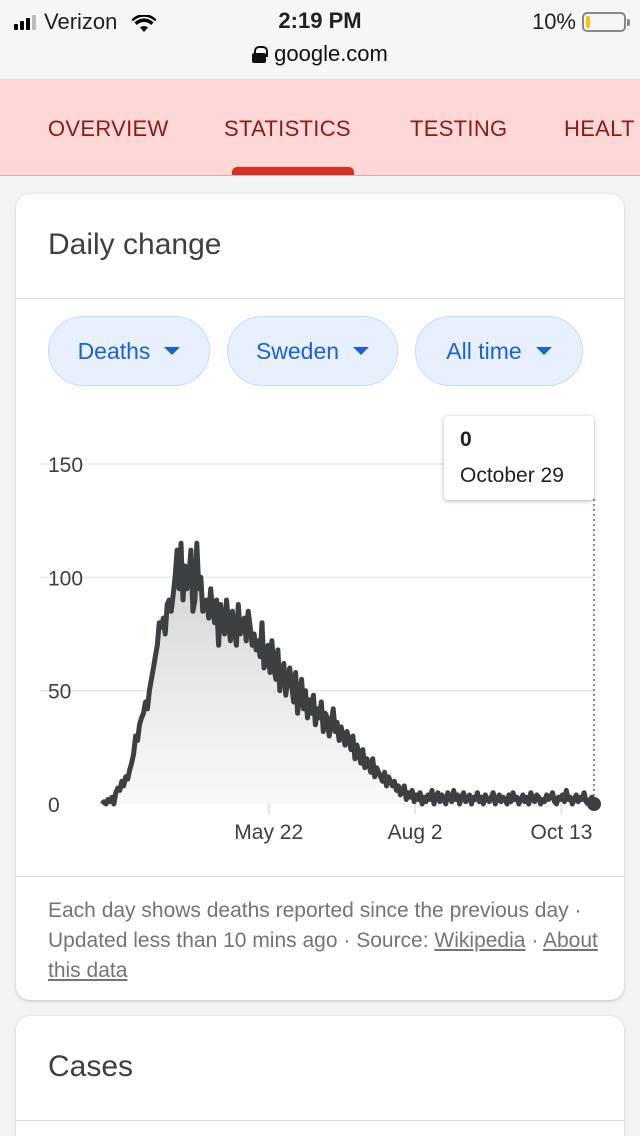 This screenshot has width=640, height=1136. Describe the element at coordinates (91, 1066) in the screenshot. I see `card-title: Cases` at that location.